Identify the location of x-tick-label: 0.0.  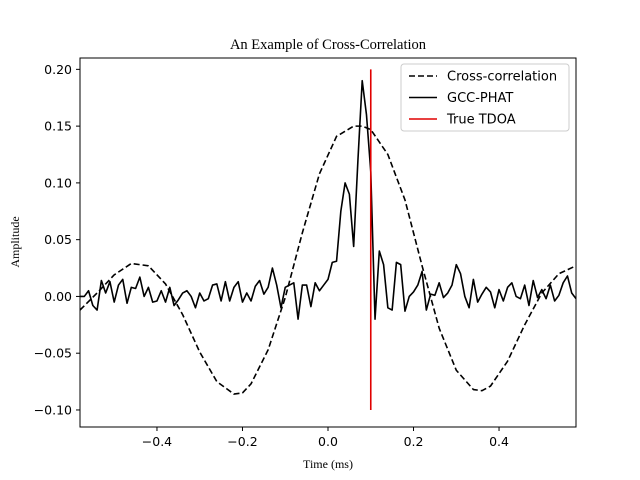
(328, 441).